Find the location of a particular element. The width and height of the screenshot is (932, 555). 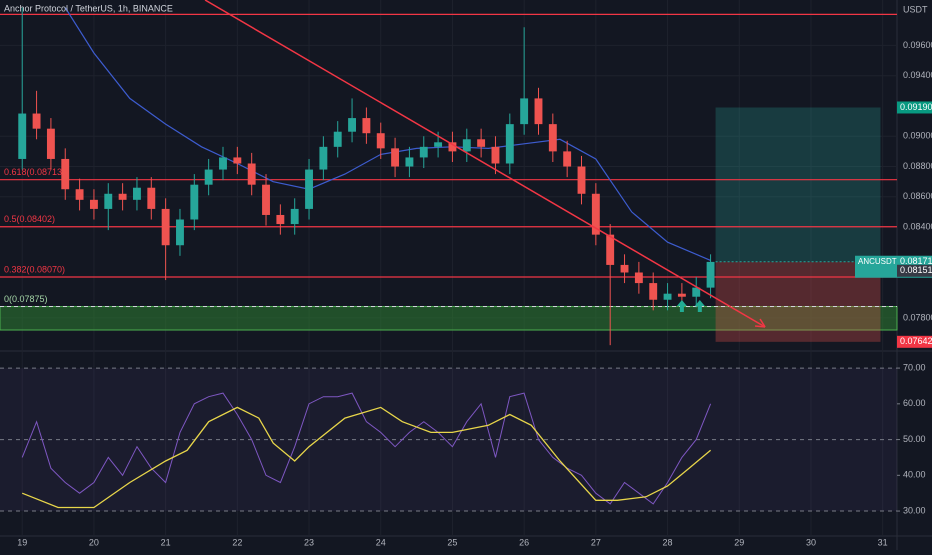

x-tick-label: 24 is located at coordinates (381, 542).